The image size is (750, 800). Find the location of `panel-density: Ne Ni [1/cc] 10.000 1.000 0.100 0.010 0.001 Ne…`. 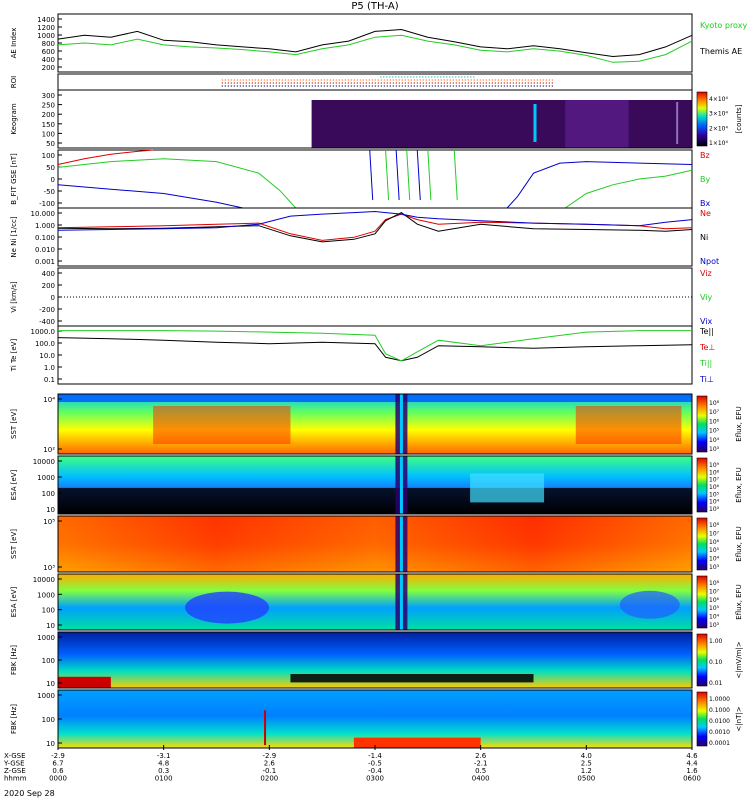

panel-density: Ne Ni [1/cc] 10.000 1.000 0.100 0.010 0.001 Ne… is located at coordinates (364, 237).